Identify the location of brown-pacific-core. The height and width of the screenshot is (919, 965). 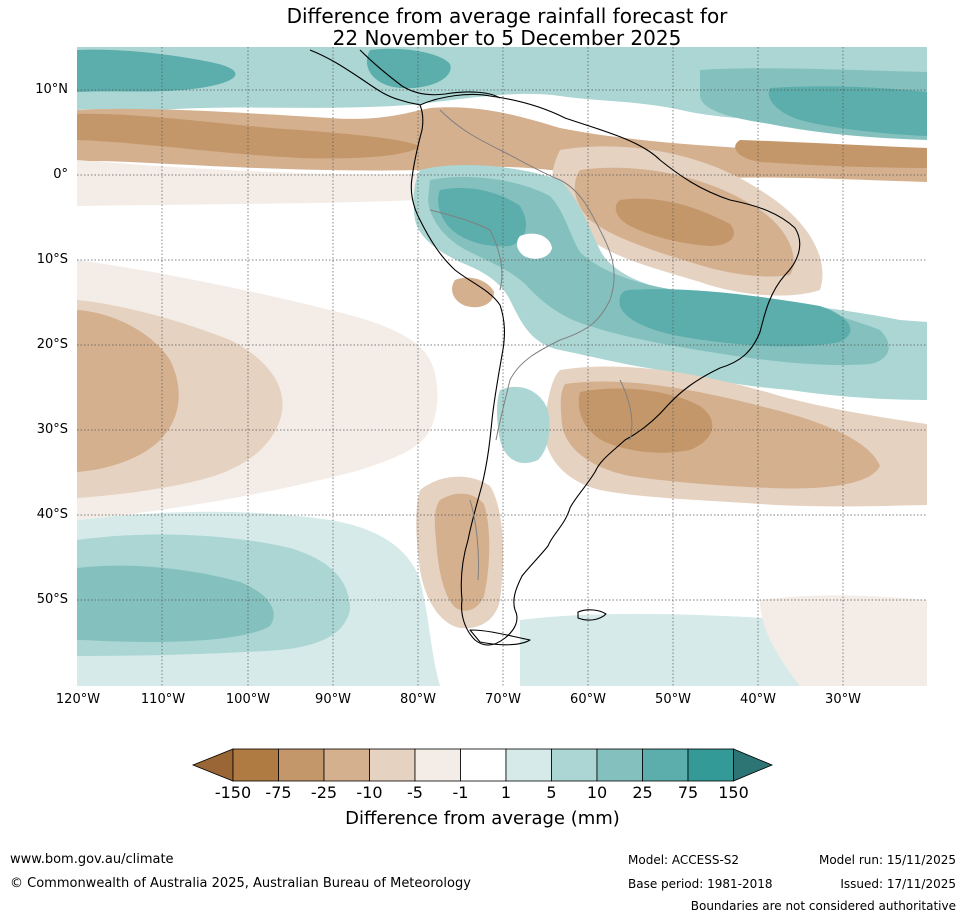
(128, 391).